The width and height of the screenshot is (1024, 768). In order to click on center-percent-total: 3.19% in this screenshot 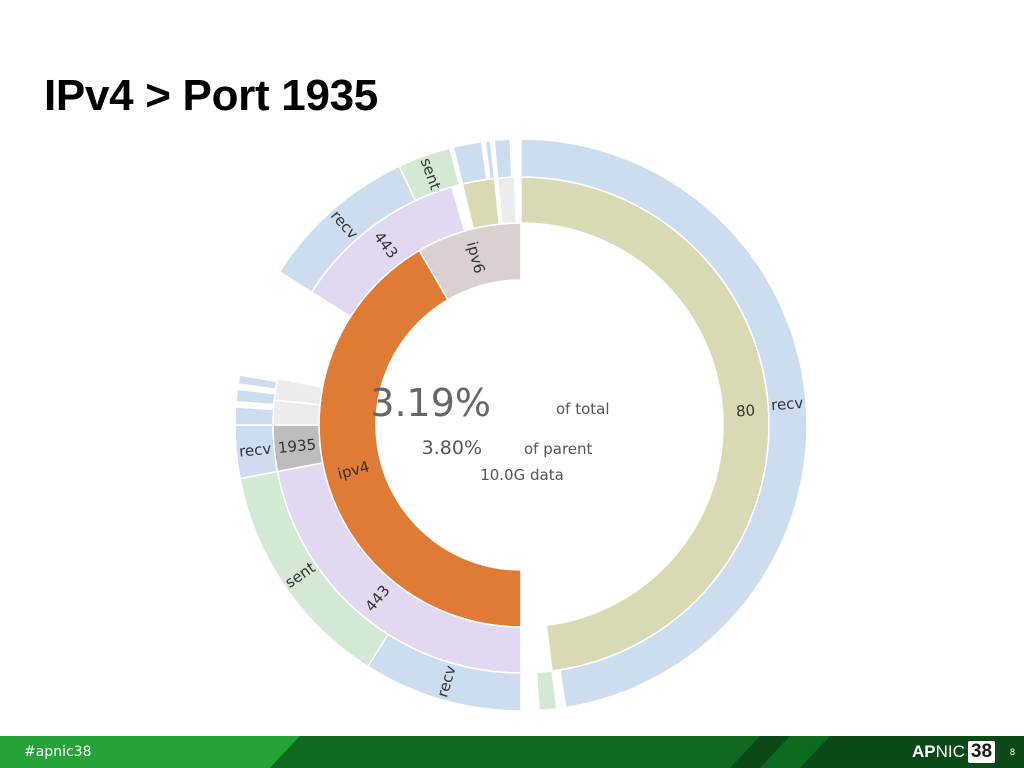, I will do `click(430, 403)`.